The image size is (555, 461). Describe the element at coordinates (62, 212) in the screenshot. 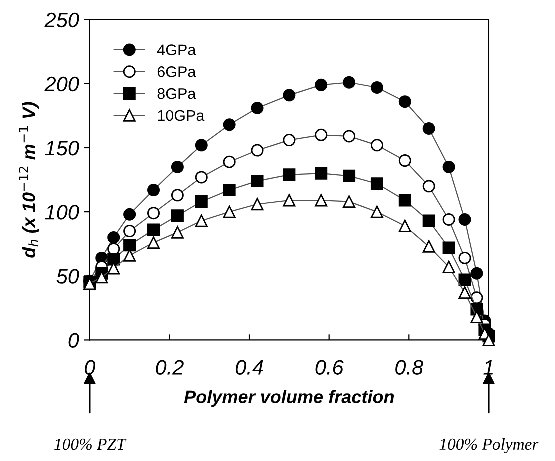

I see `y-tick-label: 100` at that location.